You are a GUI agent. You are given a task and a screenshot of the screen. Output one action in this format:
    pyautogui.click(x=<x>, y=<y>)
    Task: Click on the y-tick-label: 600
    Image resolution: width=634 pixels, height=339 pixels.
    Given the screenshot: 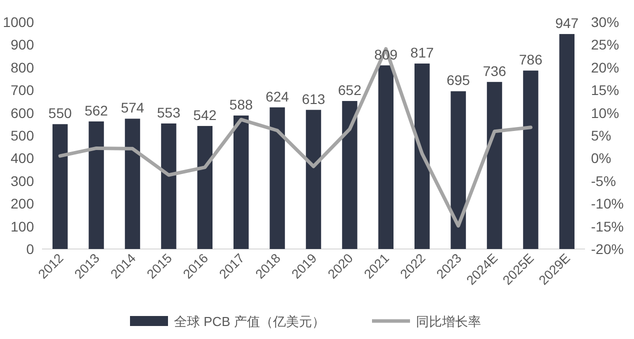 What is the action you would take?
    pyautogui.click(x=22, y=112)
    